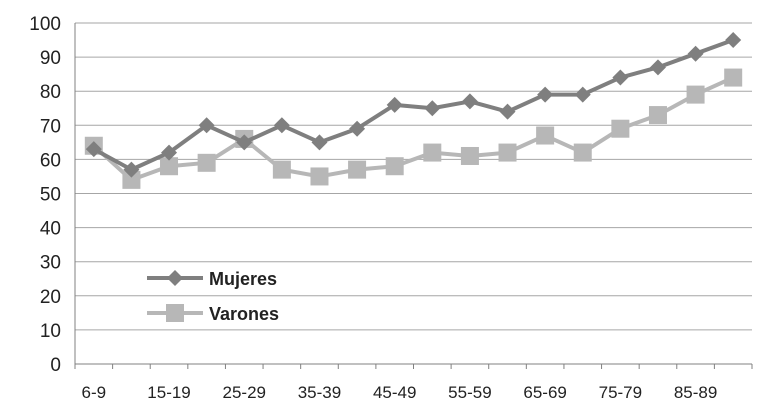 The height and width of the screenshot is (408, 765). I want to click on legend-label: Varones, so click(244, 314).